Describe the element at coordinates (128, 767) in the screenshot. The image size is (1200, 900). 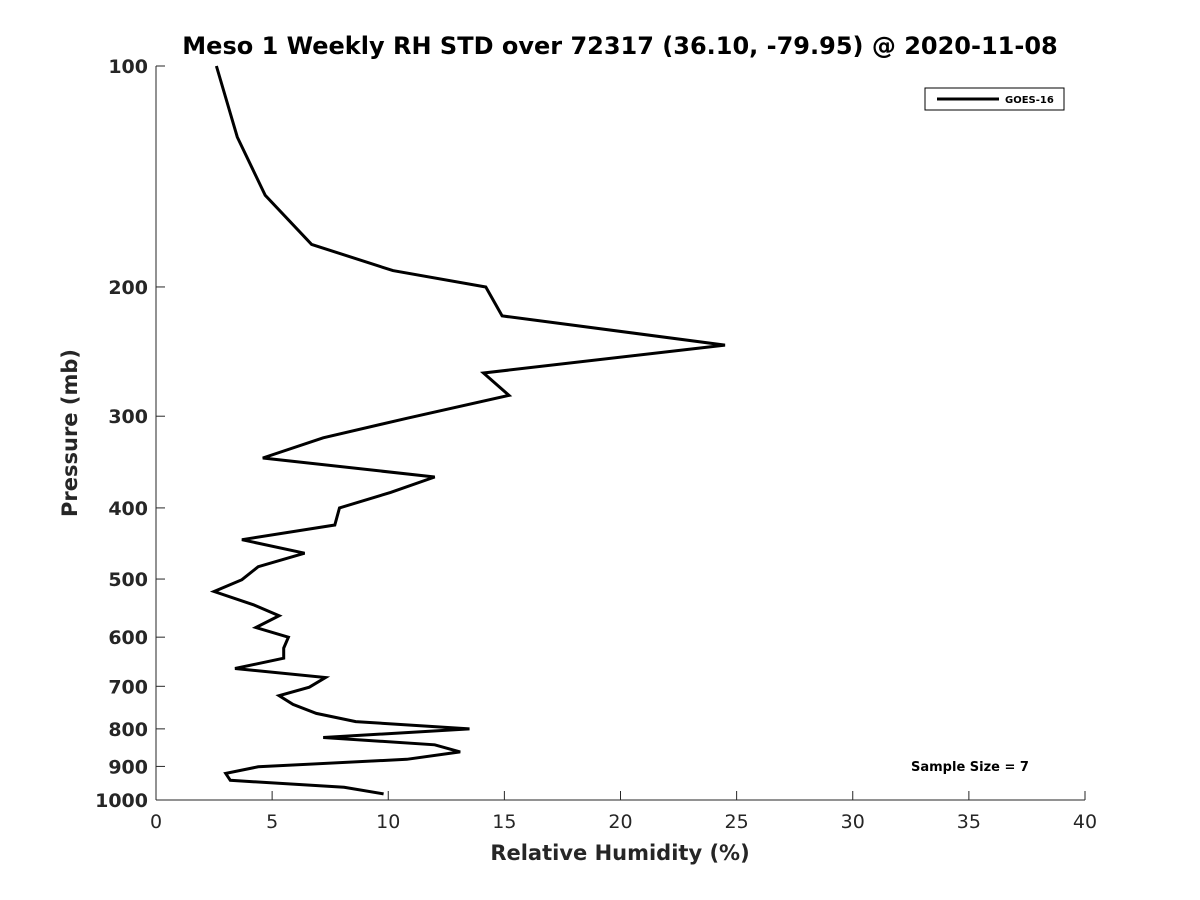
I see `y-tick-label: 900` at that location.